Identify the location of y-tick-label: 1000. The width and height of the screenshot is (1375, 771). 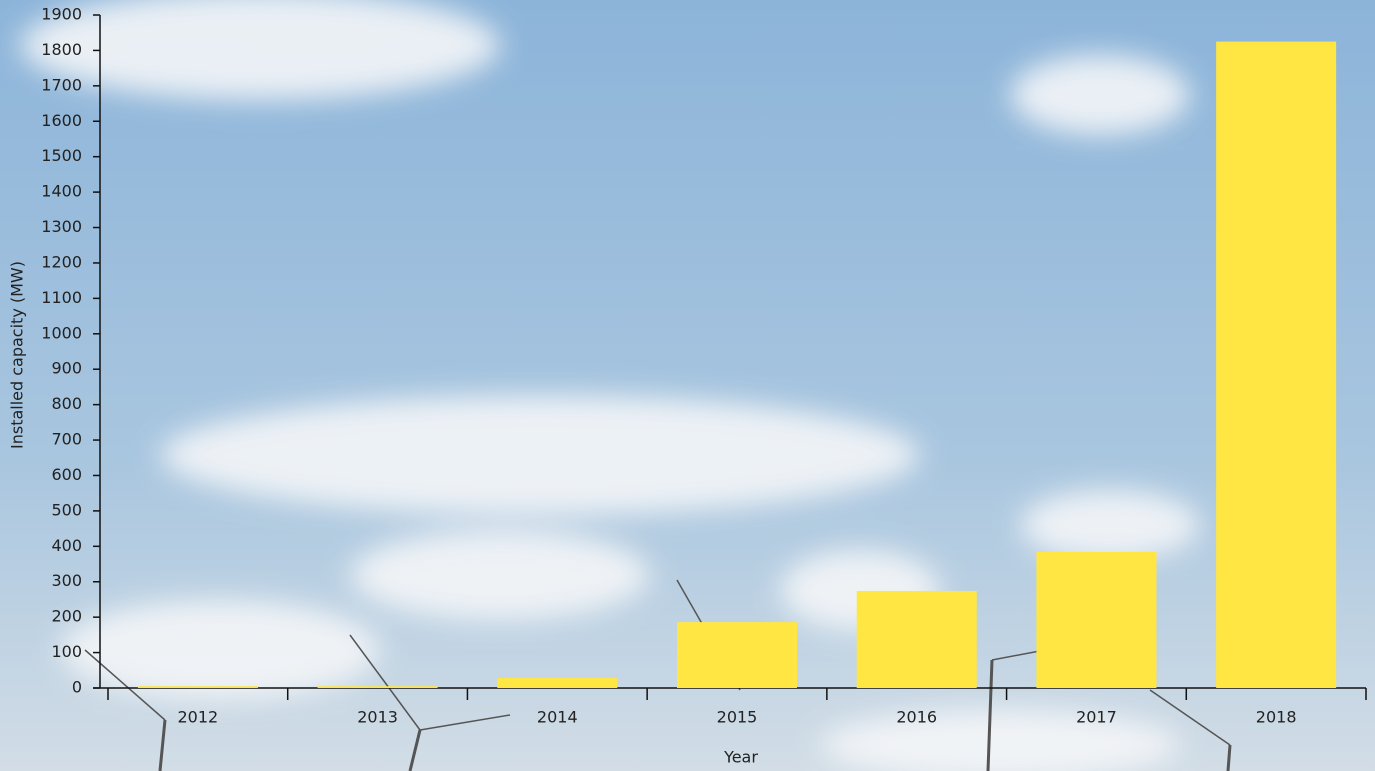
(61, 332).